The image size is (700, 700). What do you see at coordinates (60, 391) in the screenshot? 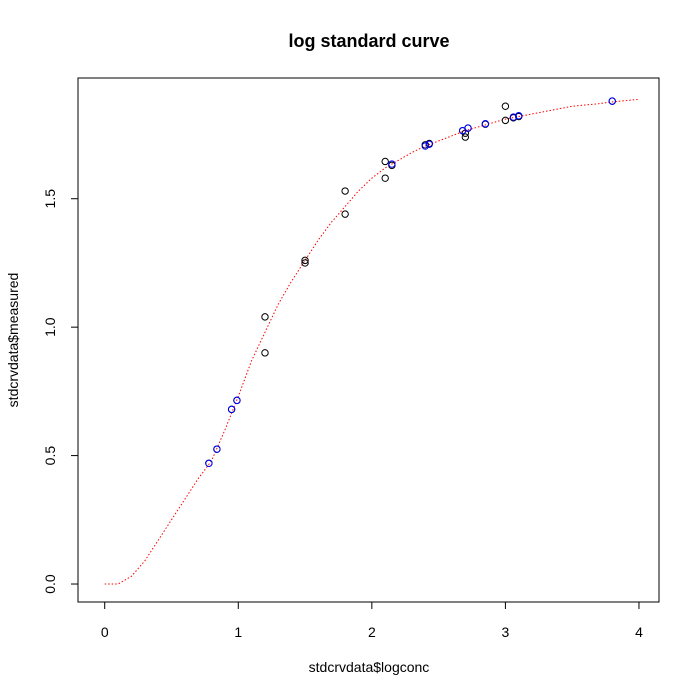
I see `y-axis: 0.0 0.5 1.0 1.5` at bounding box center [60, 391].